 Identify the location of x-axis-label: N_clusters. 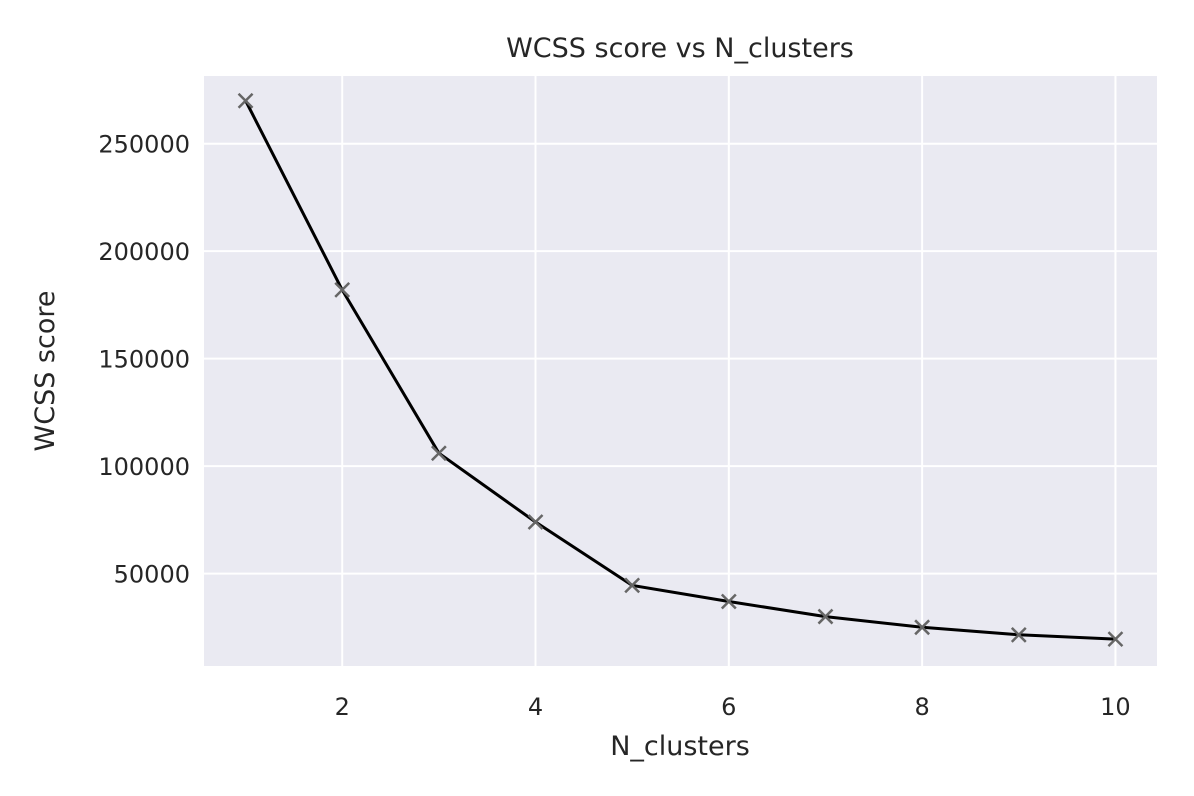
(680, 746).